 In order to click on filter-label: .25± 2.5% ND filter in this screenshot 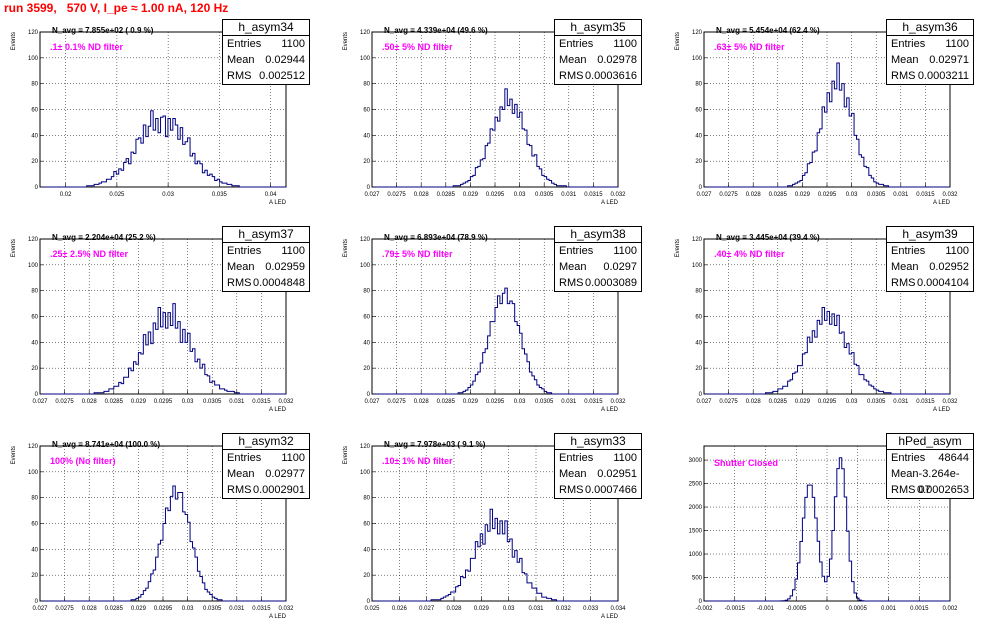, I will do `click(89, 254)`.